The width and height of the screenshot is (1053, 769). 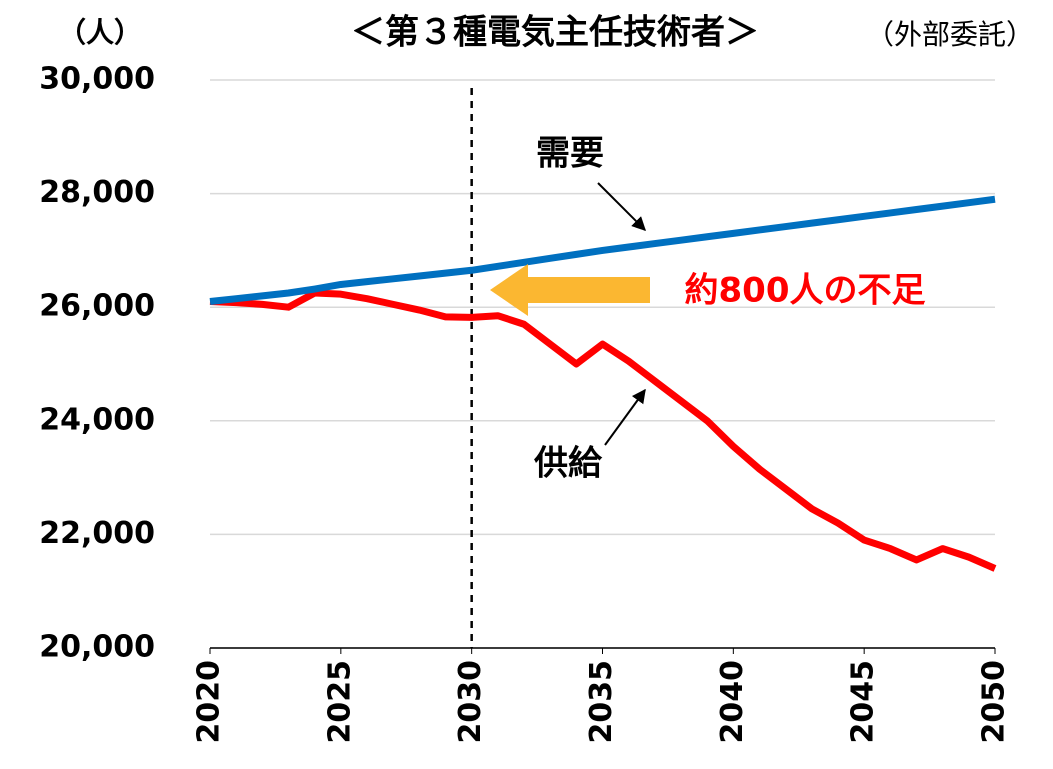 What do you see at coordinates (339, 702) in the screenshot?
I see `x-tick-label: 2025` at bounding box center [339, 702].